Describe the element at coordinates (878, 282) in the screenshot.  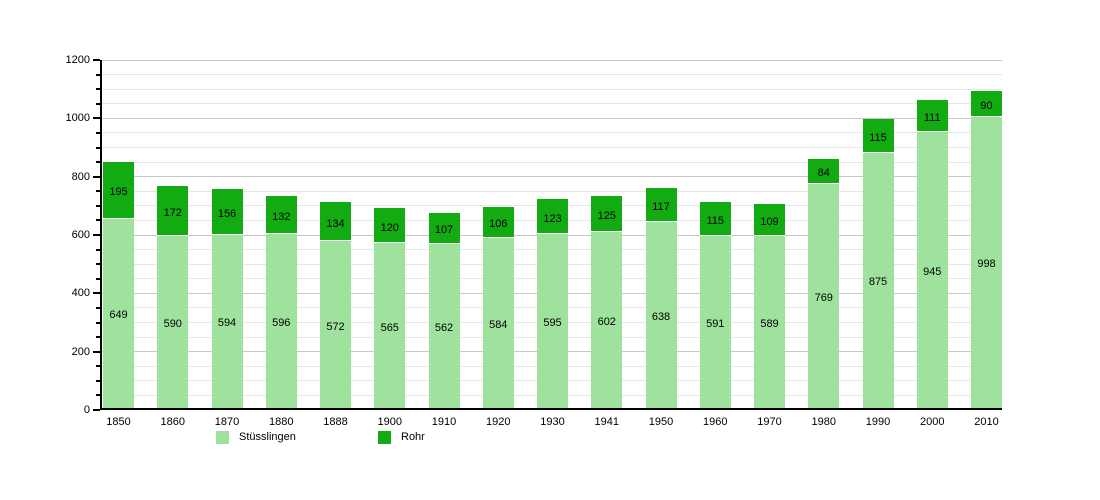
I see `bar-value-label-stusslingen: 875` at that location.